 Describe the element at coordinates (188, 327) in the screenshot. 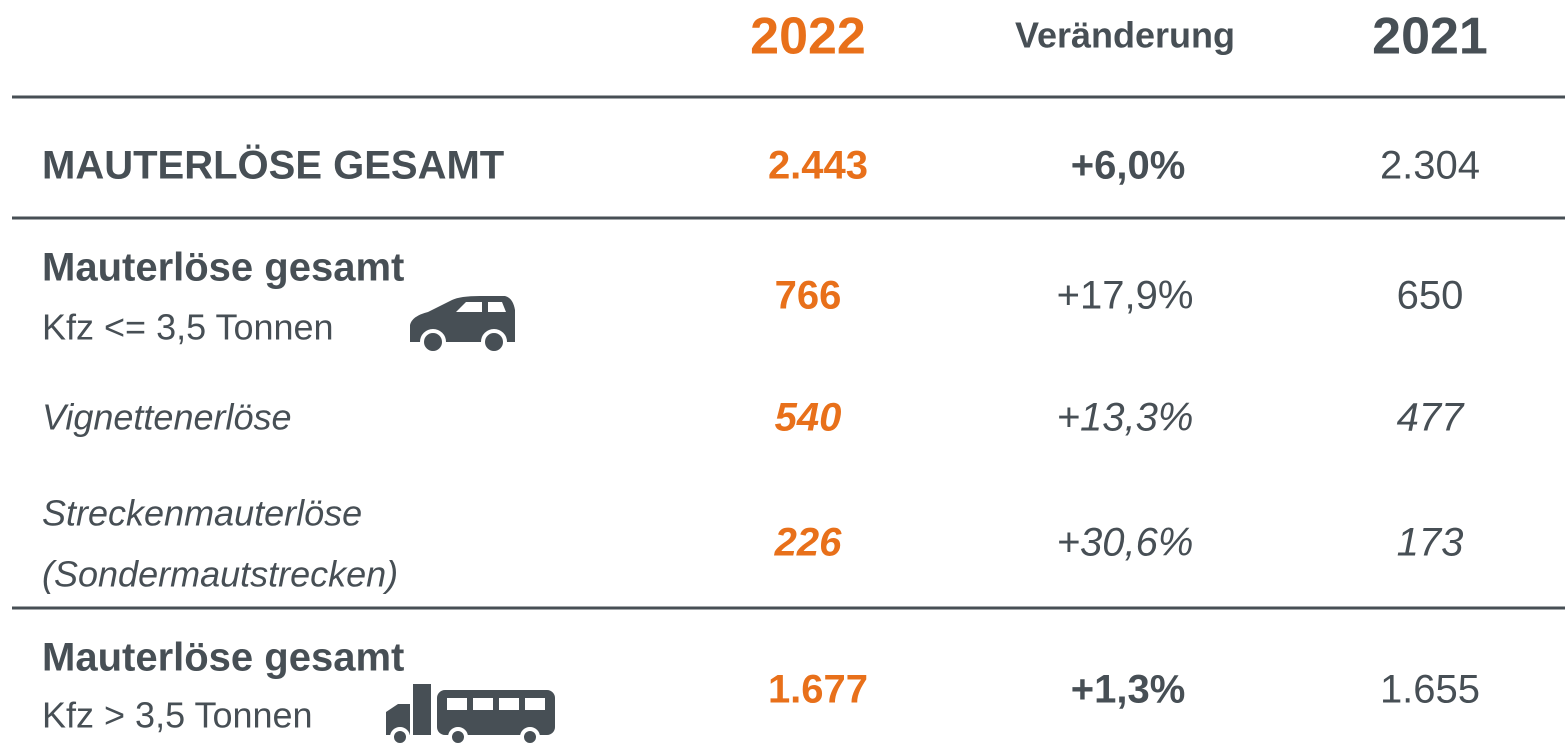

I see `row-sublabel: Kfz <= 3,5 Tonnen` at that location.